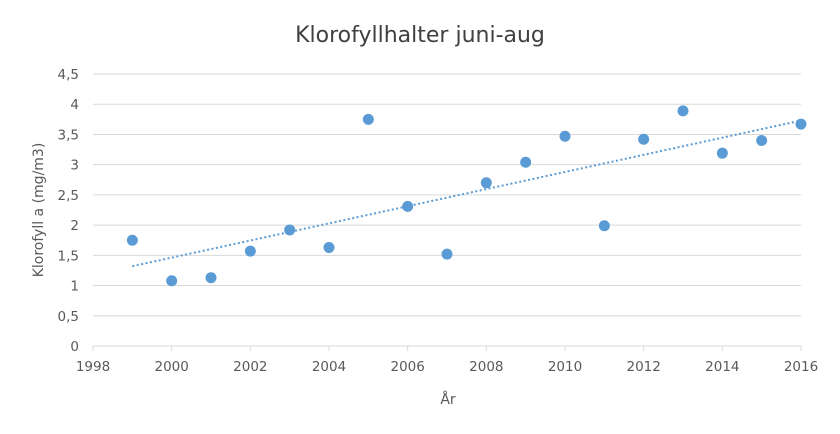 The height and width of the screenshot is (434, 840). I want to click on y-tick-label: 3,5, so click(68, 135).